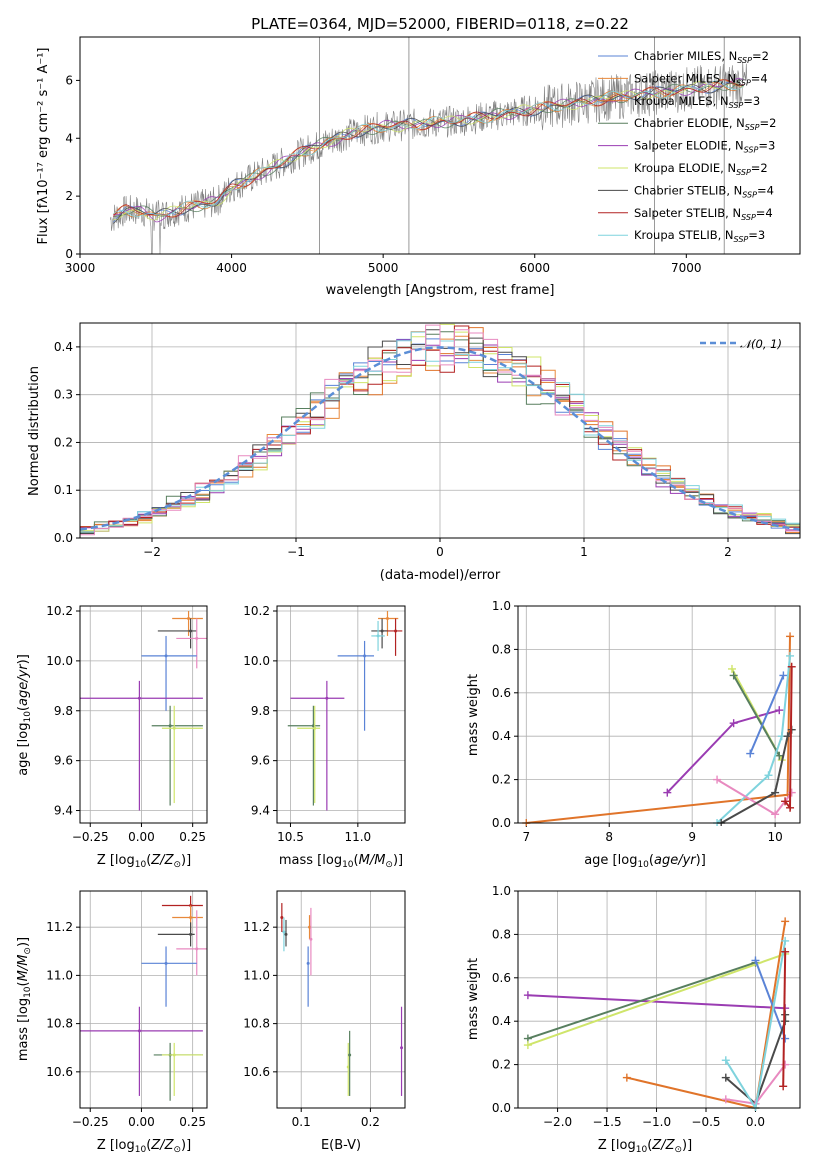  I want to click on legend-label: Chabrier MILES, NSSP=2, so click(701, 57).